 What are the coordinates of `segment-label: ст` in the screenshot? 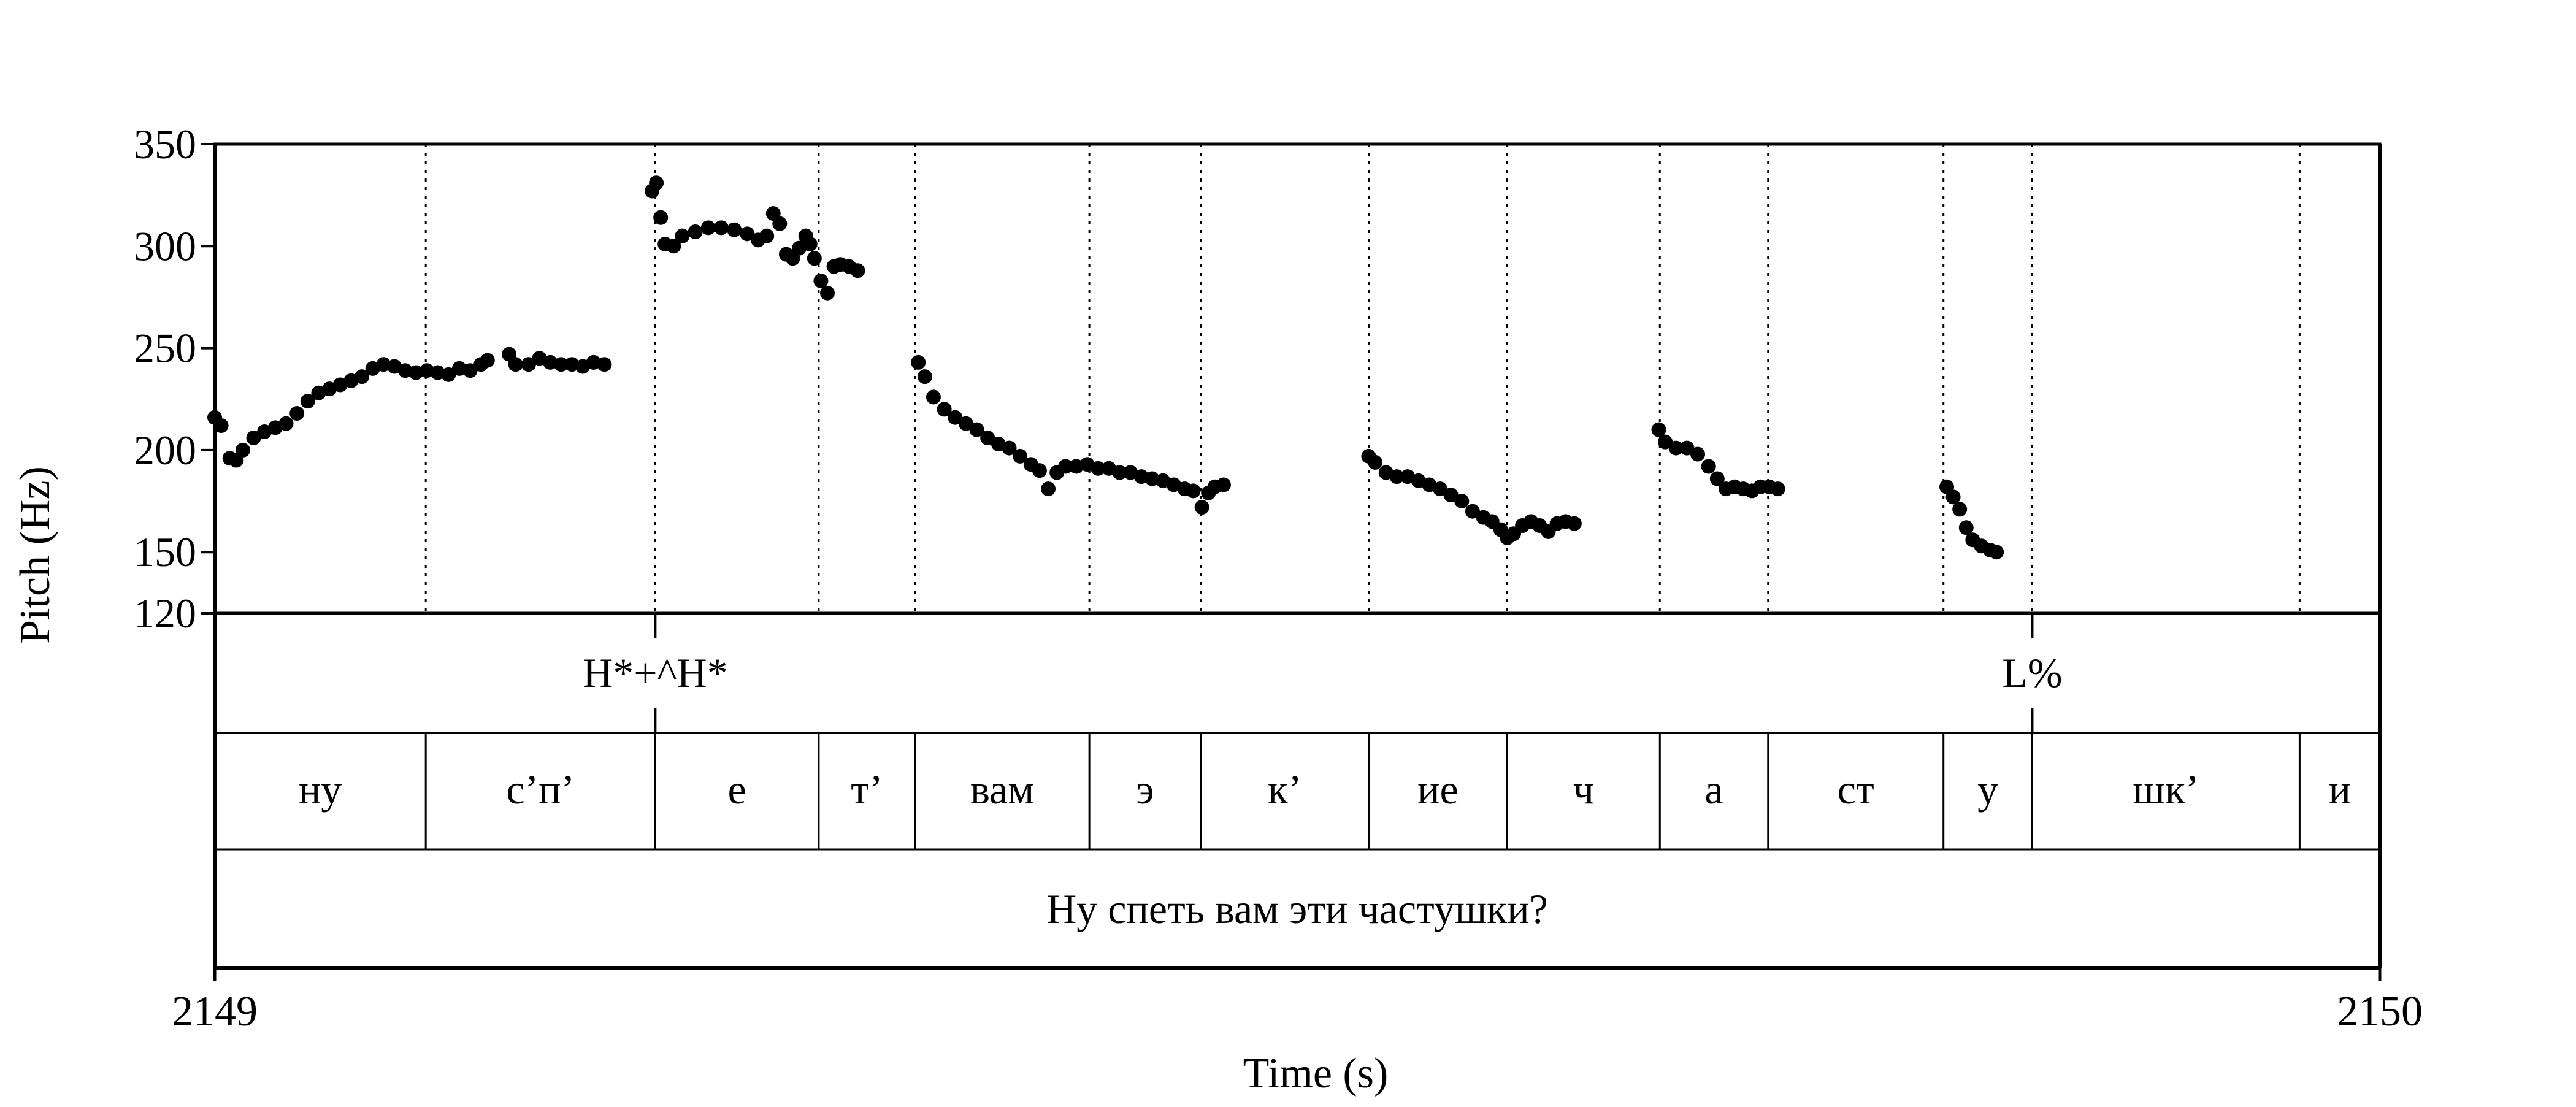 It's located at (1856, 789).